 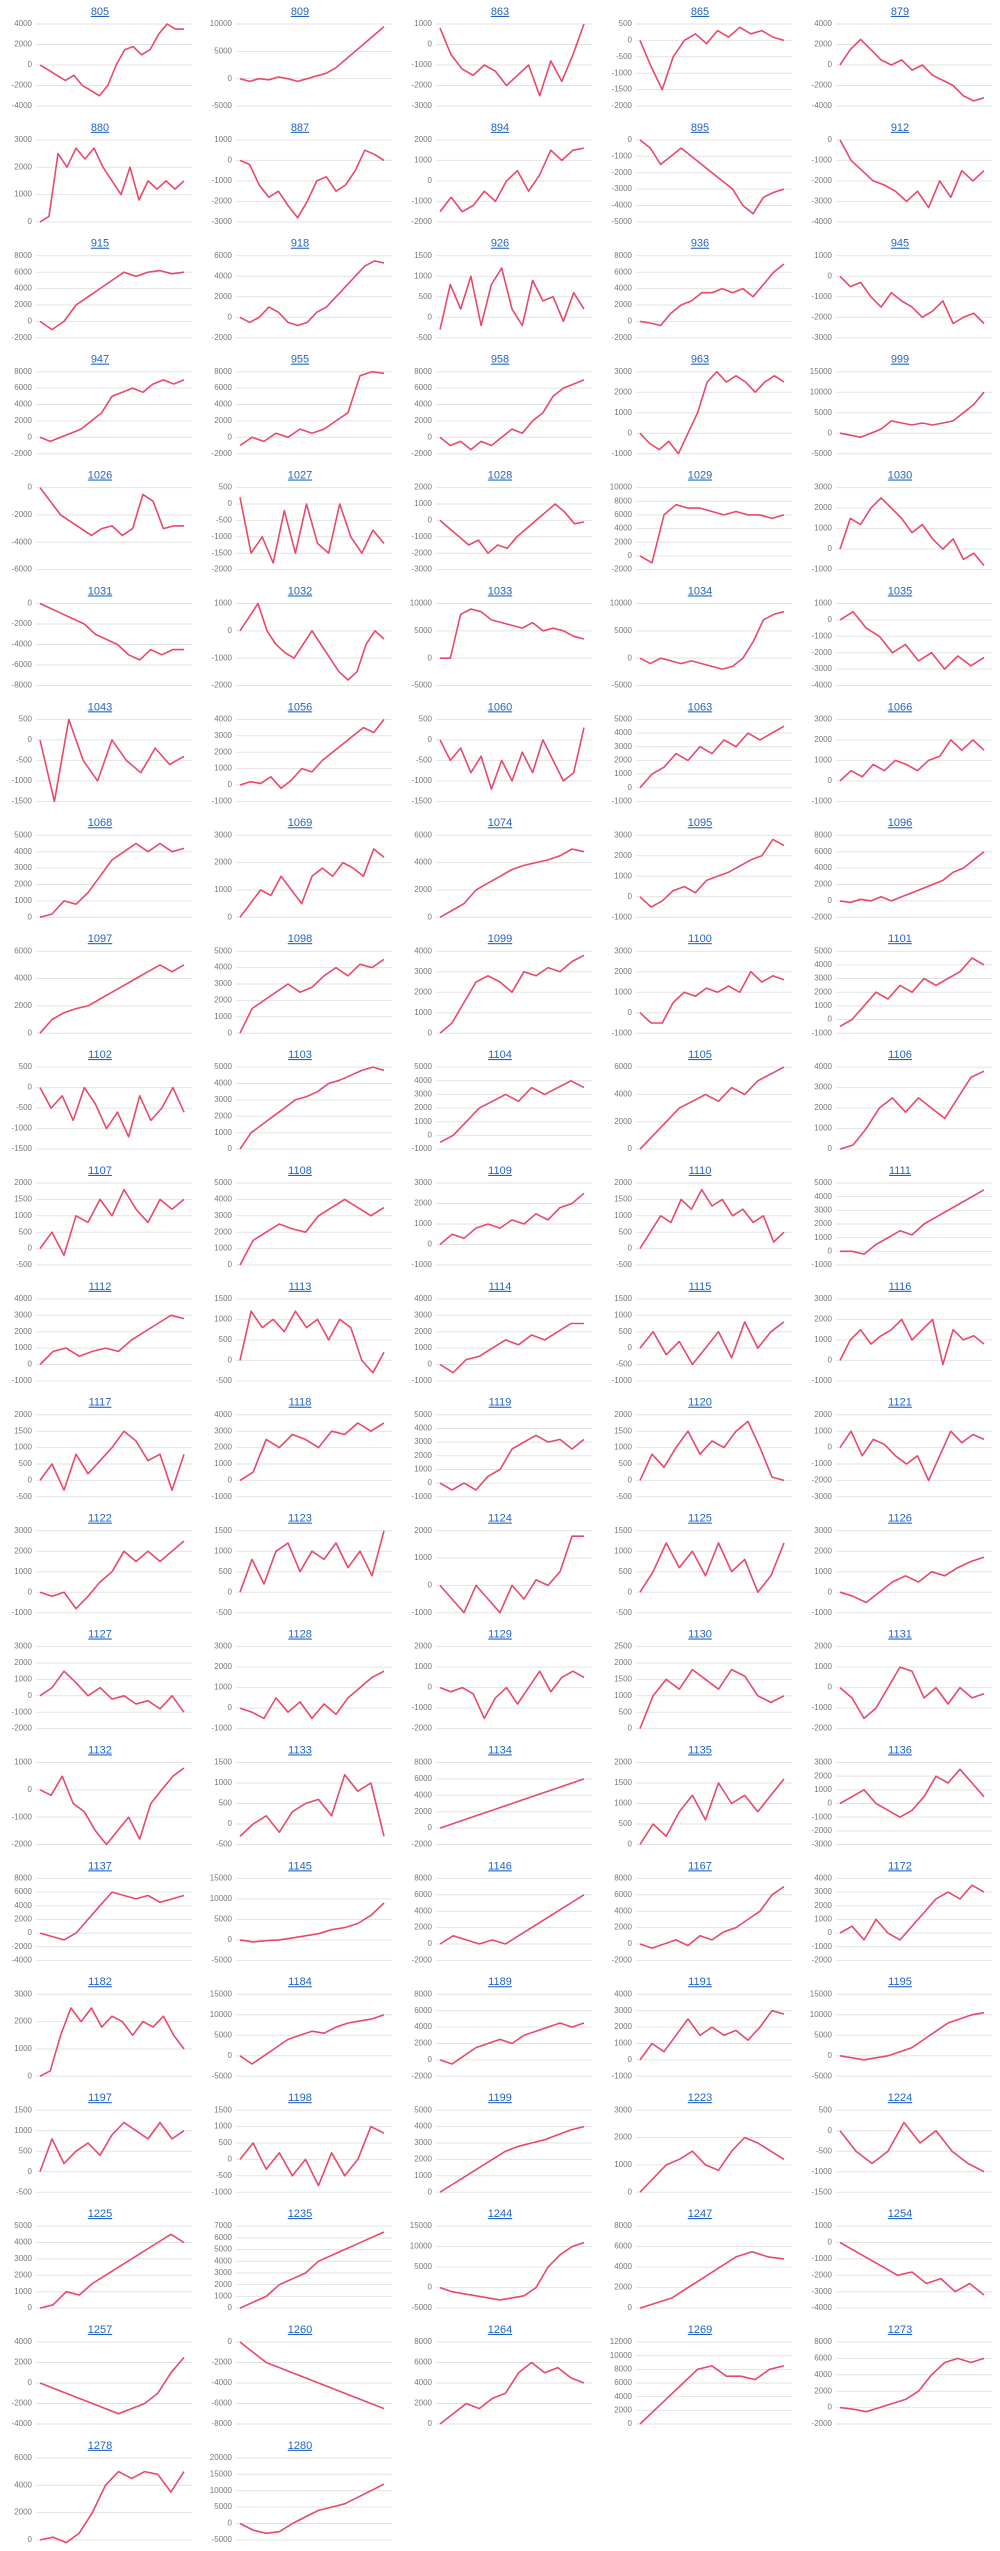 I want to click on chart-title: 1032, so click(x=300, y=591).